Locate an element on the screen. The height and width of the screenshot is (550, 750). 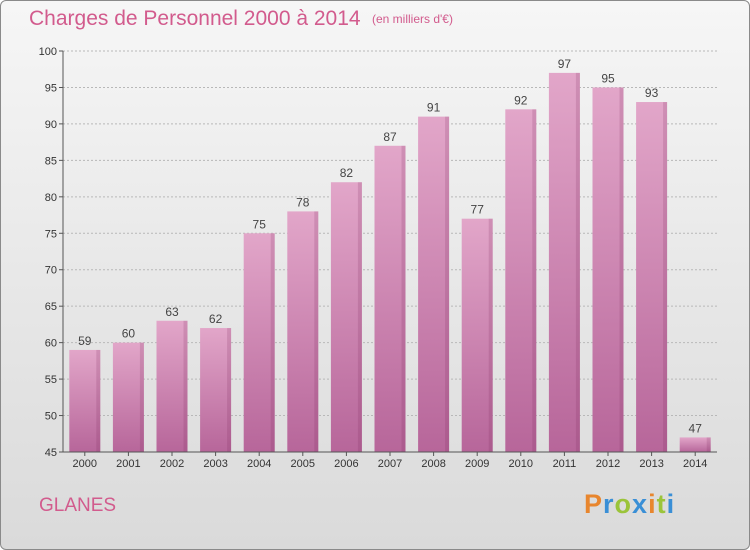
bar-value-label: 59 is located at coordinates (85, 341).